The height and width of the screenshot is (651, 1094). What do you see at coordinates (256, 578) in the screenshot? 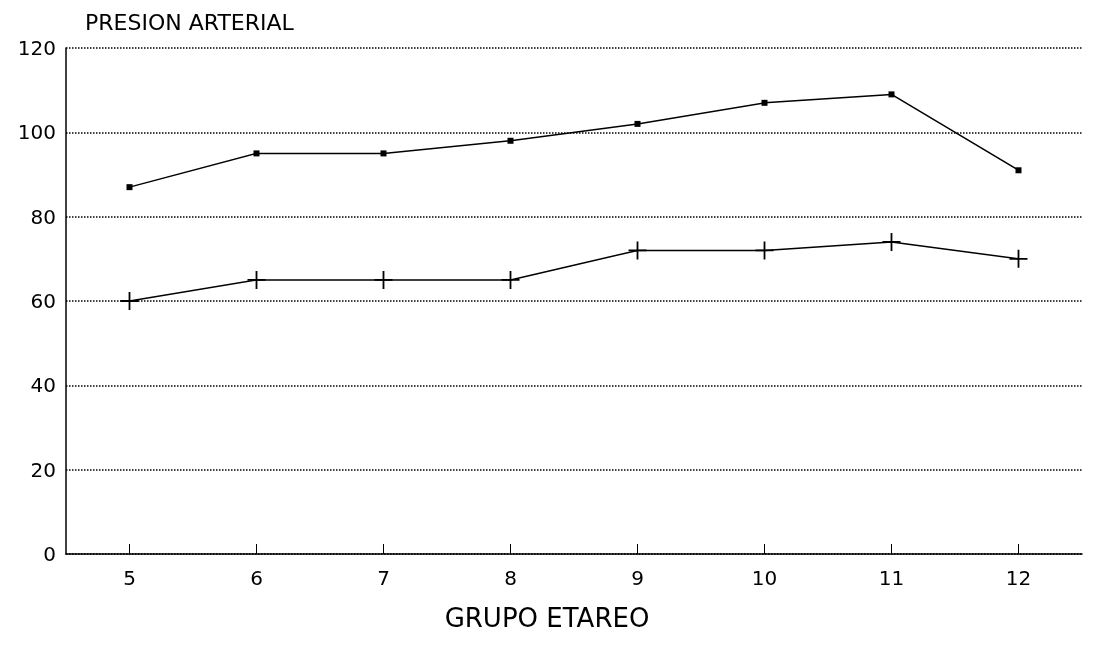
I see `x-tick-label: 6` at bounding box center [256, 578].